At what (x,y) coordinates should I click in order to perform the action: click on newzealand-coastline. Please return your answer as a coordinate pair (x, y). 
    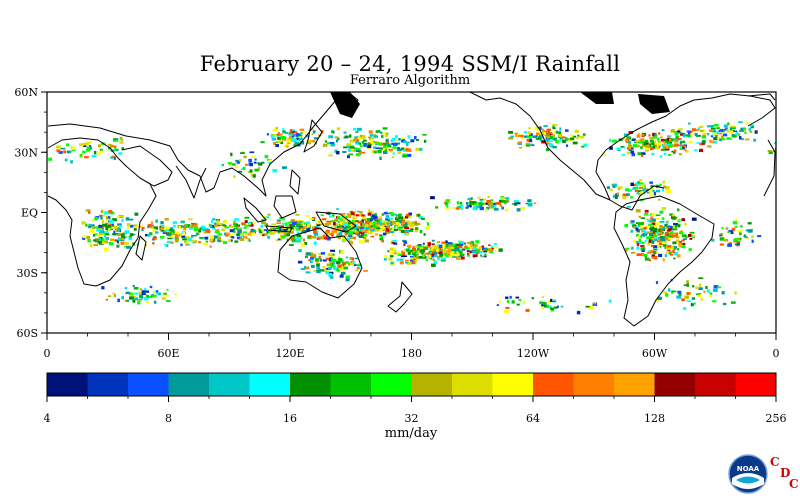
    Looking at the image, I should click on (400, 297).